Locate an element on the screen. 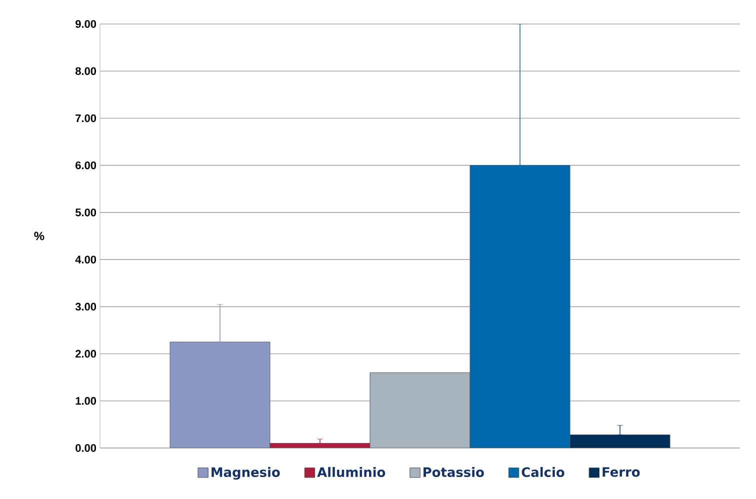 This screenshot has width=756, height=499. legend-label: Magnesio is located at coordinates (246, 473).